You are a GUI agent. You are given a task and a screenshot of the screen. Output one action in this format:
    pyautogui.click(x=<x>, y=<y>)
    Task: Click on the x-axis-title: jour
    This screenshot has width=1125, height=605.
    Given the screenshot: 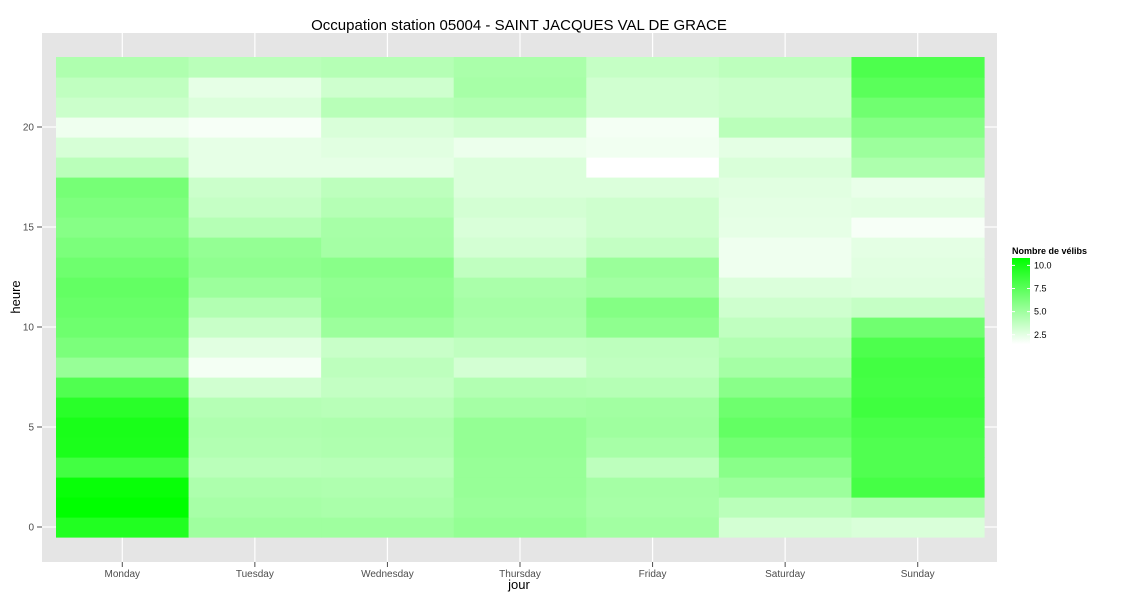 What is the action you would take?
    pyautogui.click(x=518, y=584)
    